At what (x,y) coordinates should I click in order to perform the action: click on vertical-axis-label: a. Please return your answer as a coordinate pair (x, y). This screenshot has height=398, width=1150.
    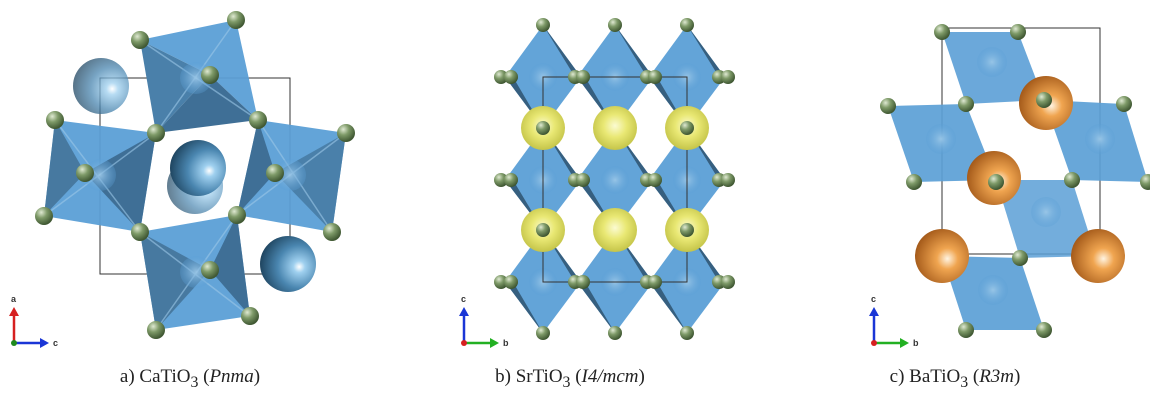
    Looking at the image, I should click on (14, 299).